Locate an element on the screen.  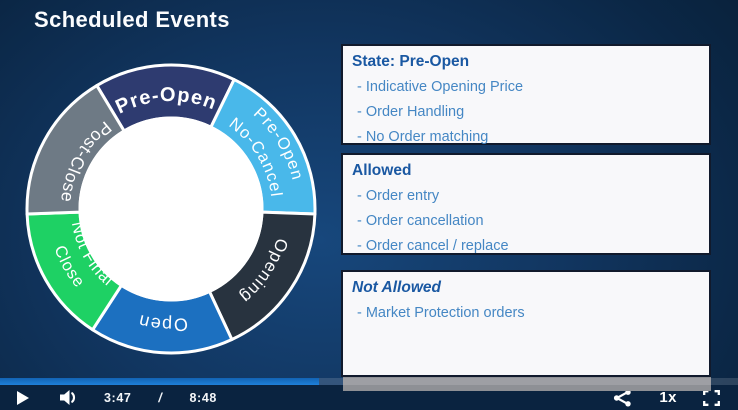
panel-heading: Allowed is located at coordinates (382, 170).